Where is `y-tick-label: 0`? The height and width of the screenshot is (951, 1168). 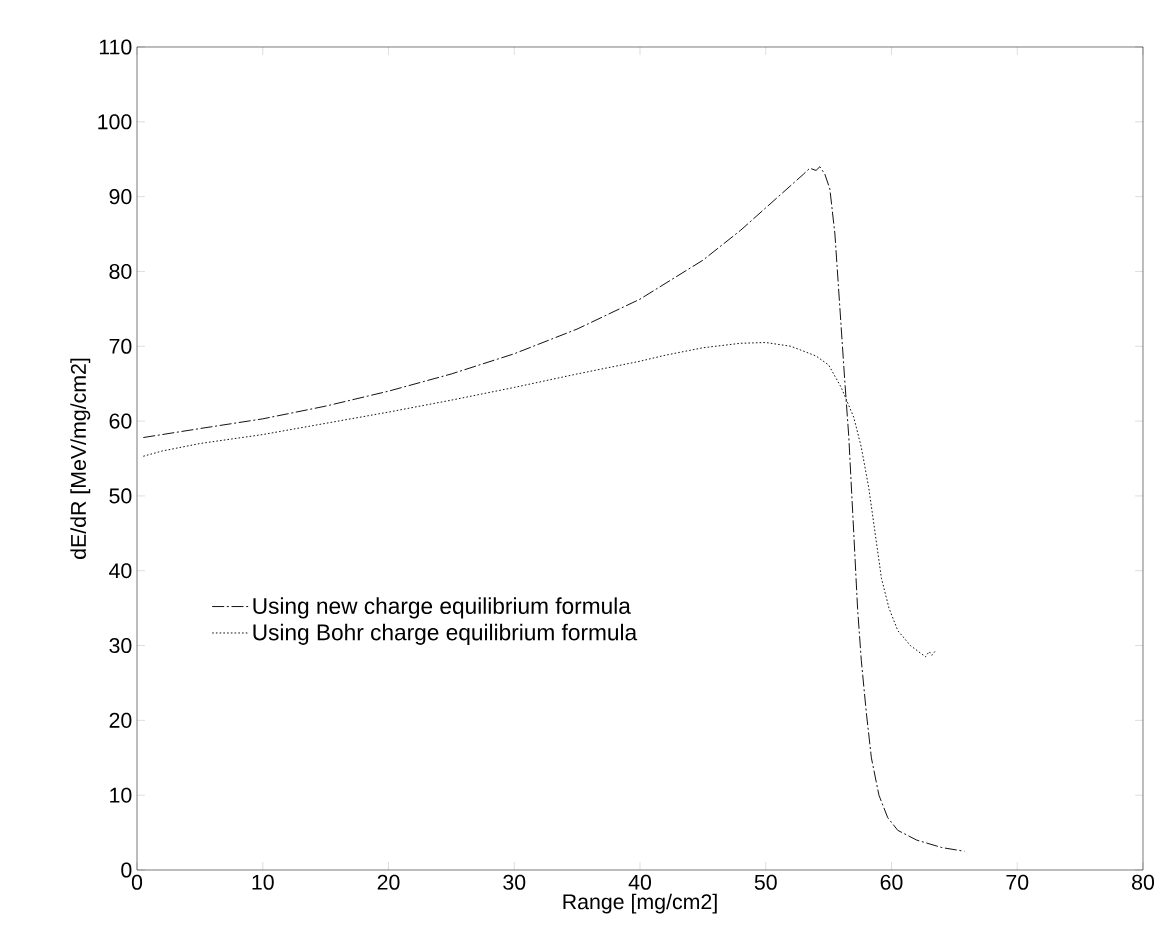
y-tick-label: 0 is located at coordinates (126, 870).